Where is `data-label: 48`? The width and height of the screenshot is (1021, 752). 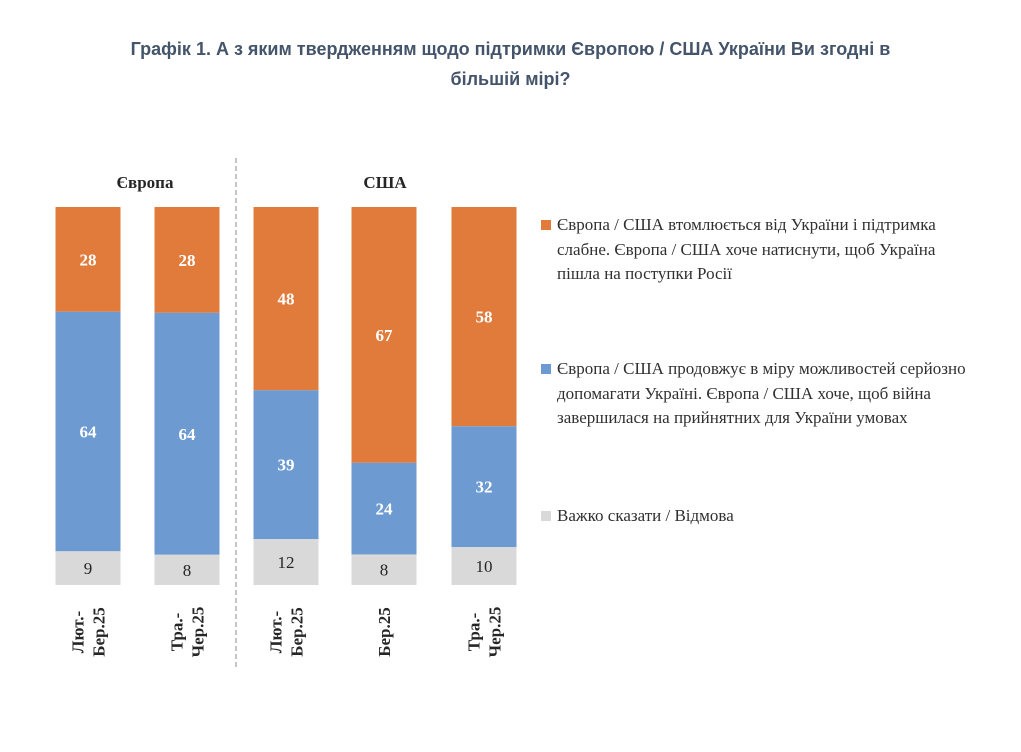
data-label: 48 is located at coordinates (286, 299).